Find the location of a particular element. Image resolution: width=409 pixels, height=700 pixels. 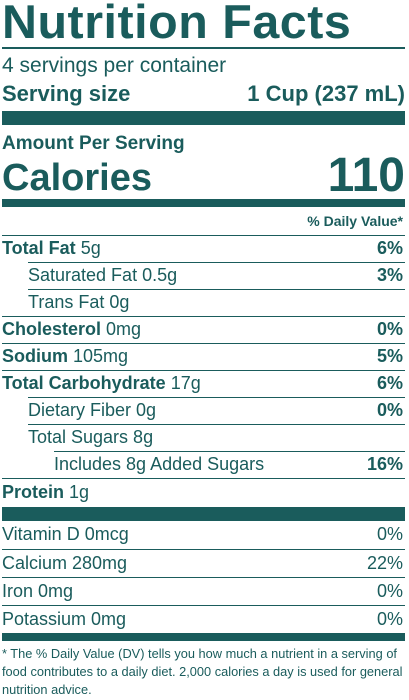

servings-per-container: 4 servings per container is located at coordinates (114, 65).